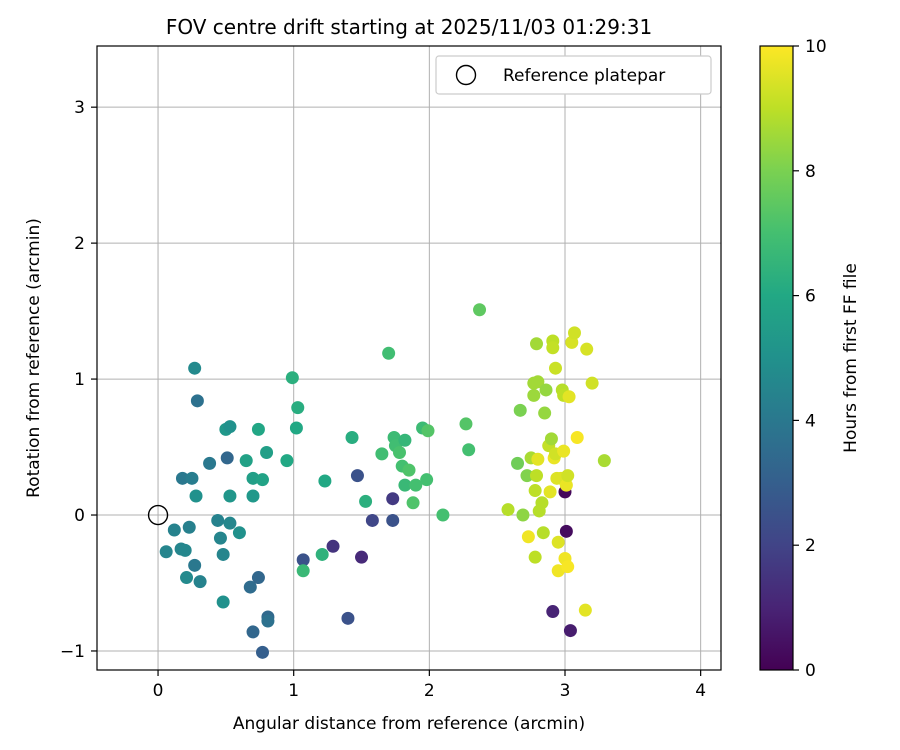 Image resolution: width=900 pixels, height=750 pixels. Describe the element at coordinates (810, 546) in the screenshot. I see `colorbar-tick-label: 2` at that location.